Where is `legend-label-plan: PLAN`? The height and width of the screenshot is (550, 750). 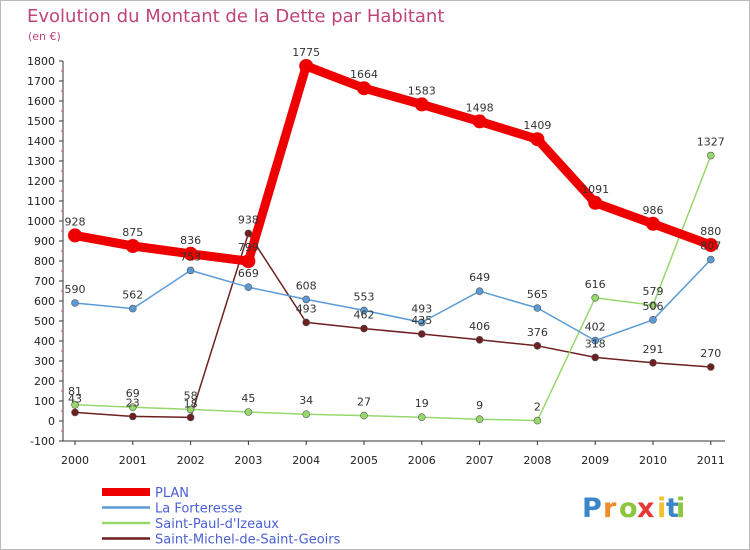
legend-label-plan: PLAN is located at coordinates (172, 493).